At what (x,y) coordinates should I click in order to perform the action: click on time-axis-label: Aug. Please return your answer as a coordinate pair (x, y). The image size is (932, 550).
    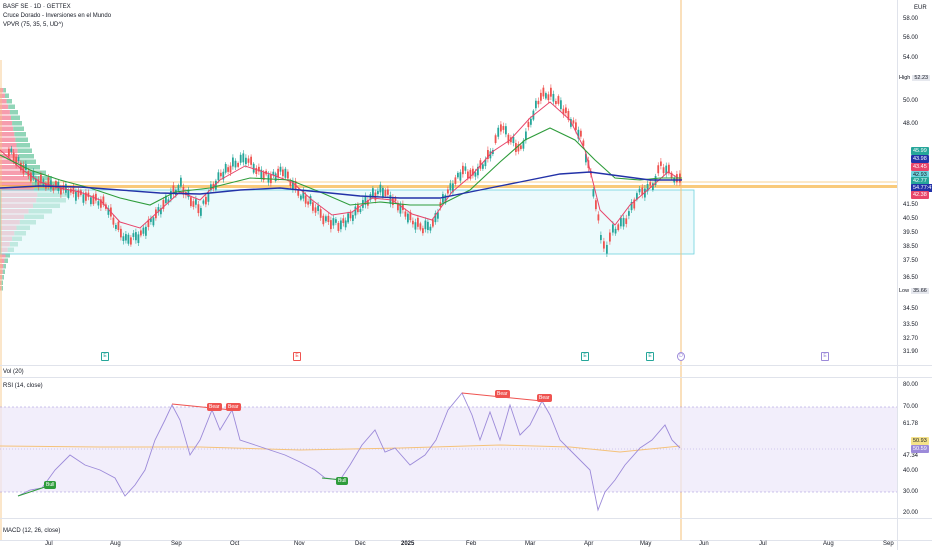
    Looking at the image, I should click on (115, 544).